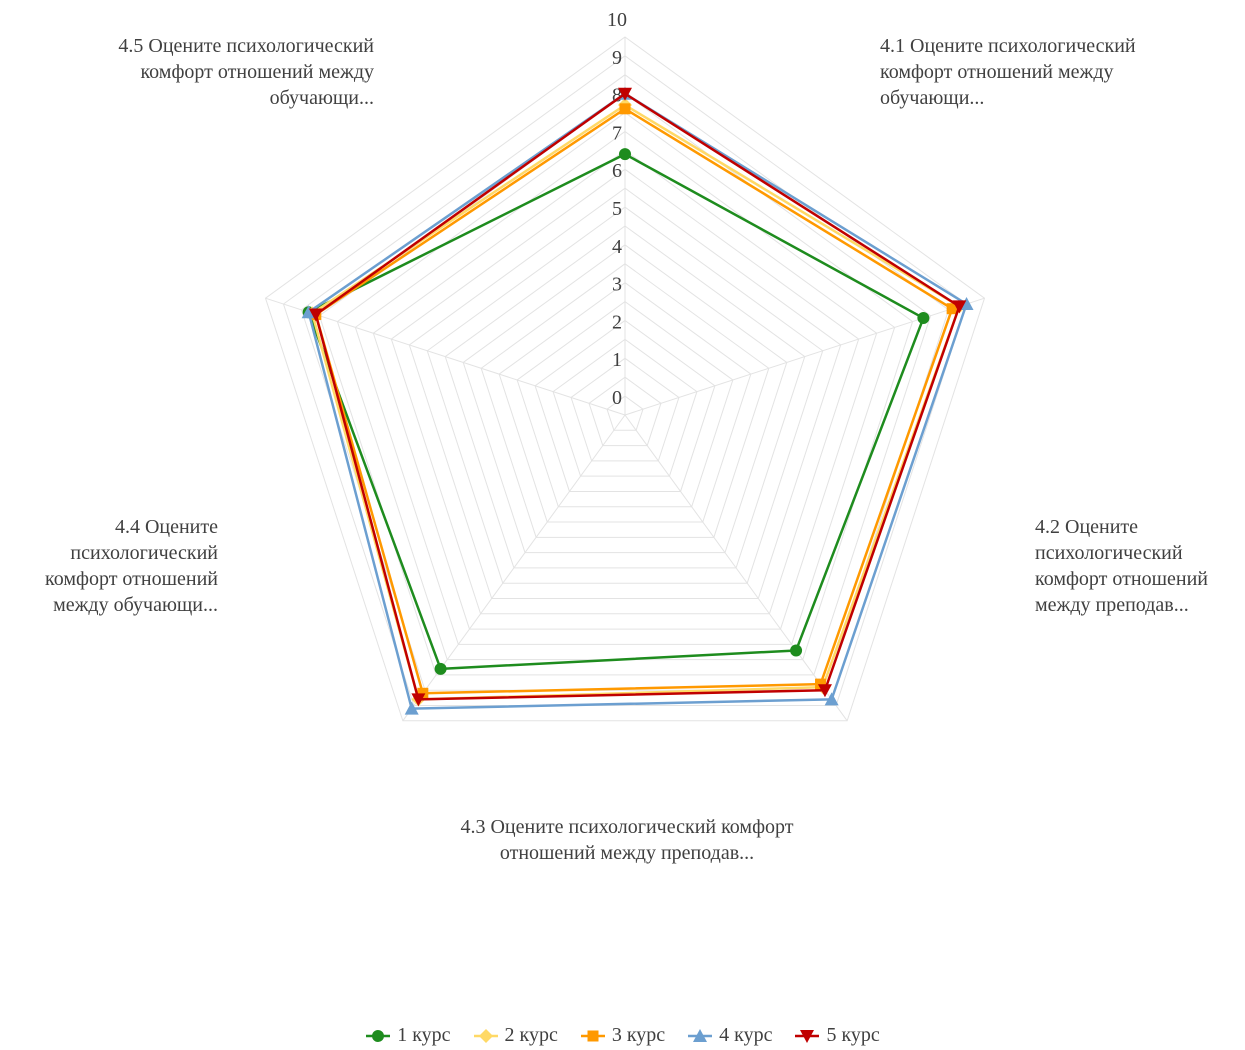 This screenshot has width=1245, height=1050. Describe the element at coordinates (1109, 553) in the screenshot. I see `category-label-line: психологический` at that location.